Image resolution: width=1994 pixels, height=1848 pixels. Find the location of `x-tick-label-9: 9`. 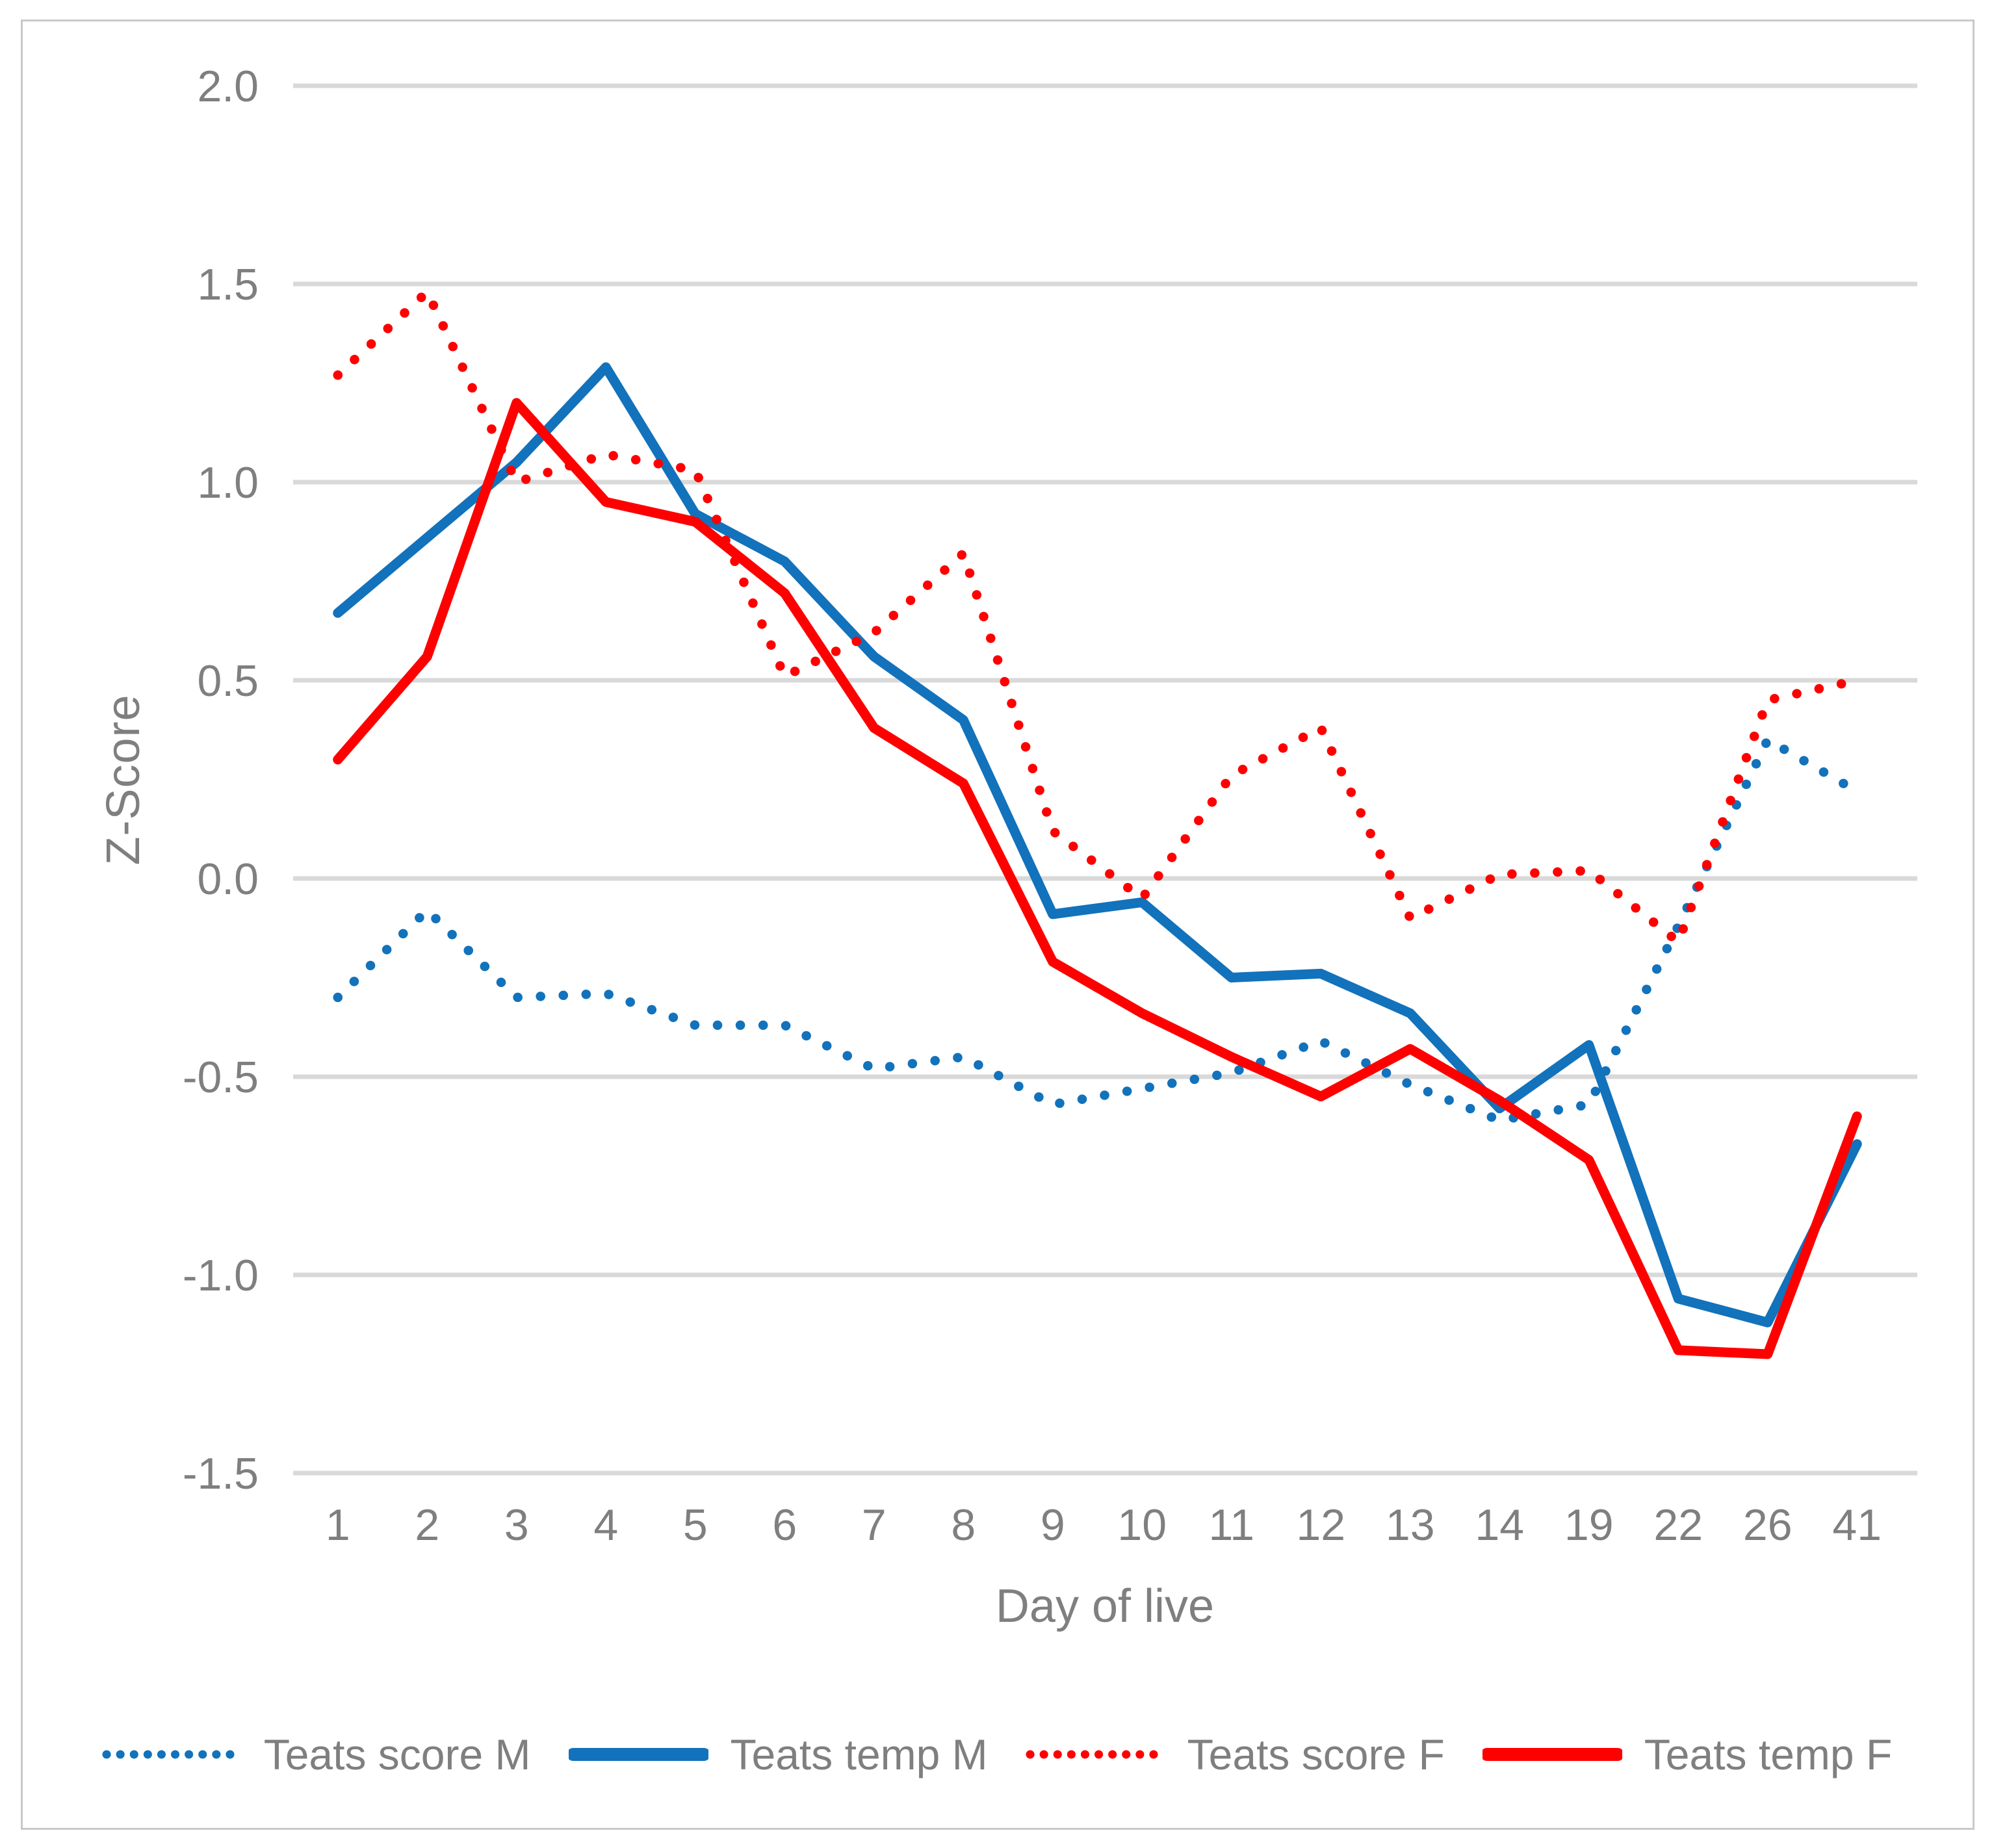

x-tick-label-9: 9 is located at coordinates (1053, 1525).